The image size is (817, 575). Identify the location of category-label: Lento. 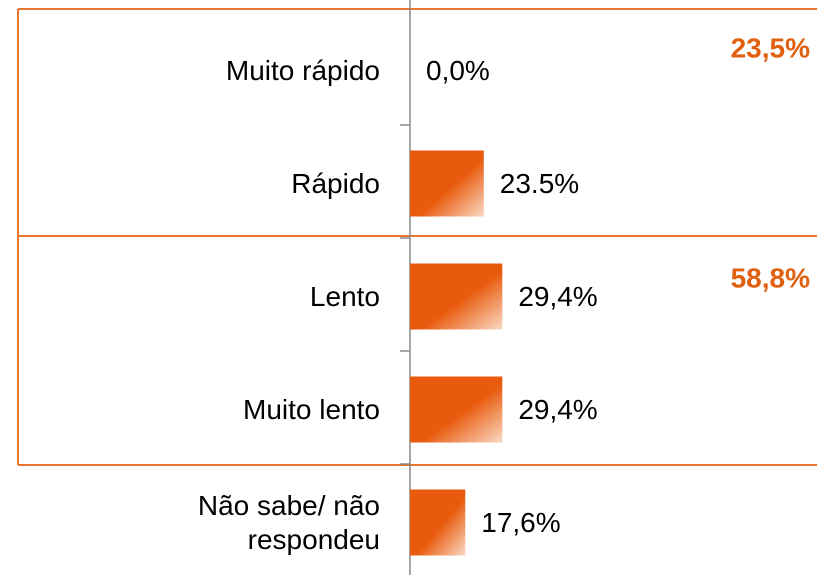
(344, 296).